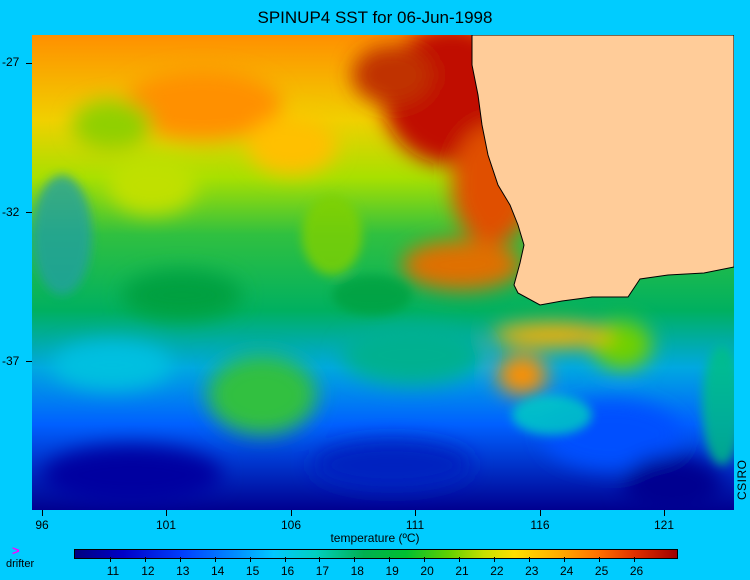 The height and width of the screenshot is (580, 750). What do you see at coordinates (742, 479) in the screenshot?
I see `credit-label: CSIRO` at bounding box center [742, 479].